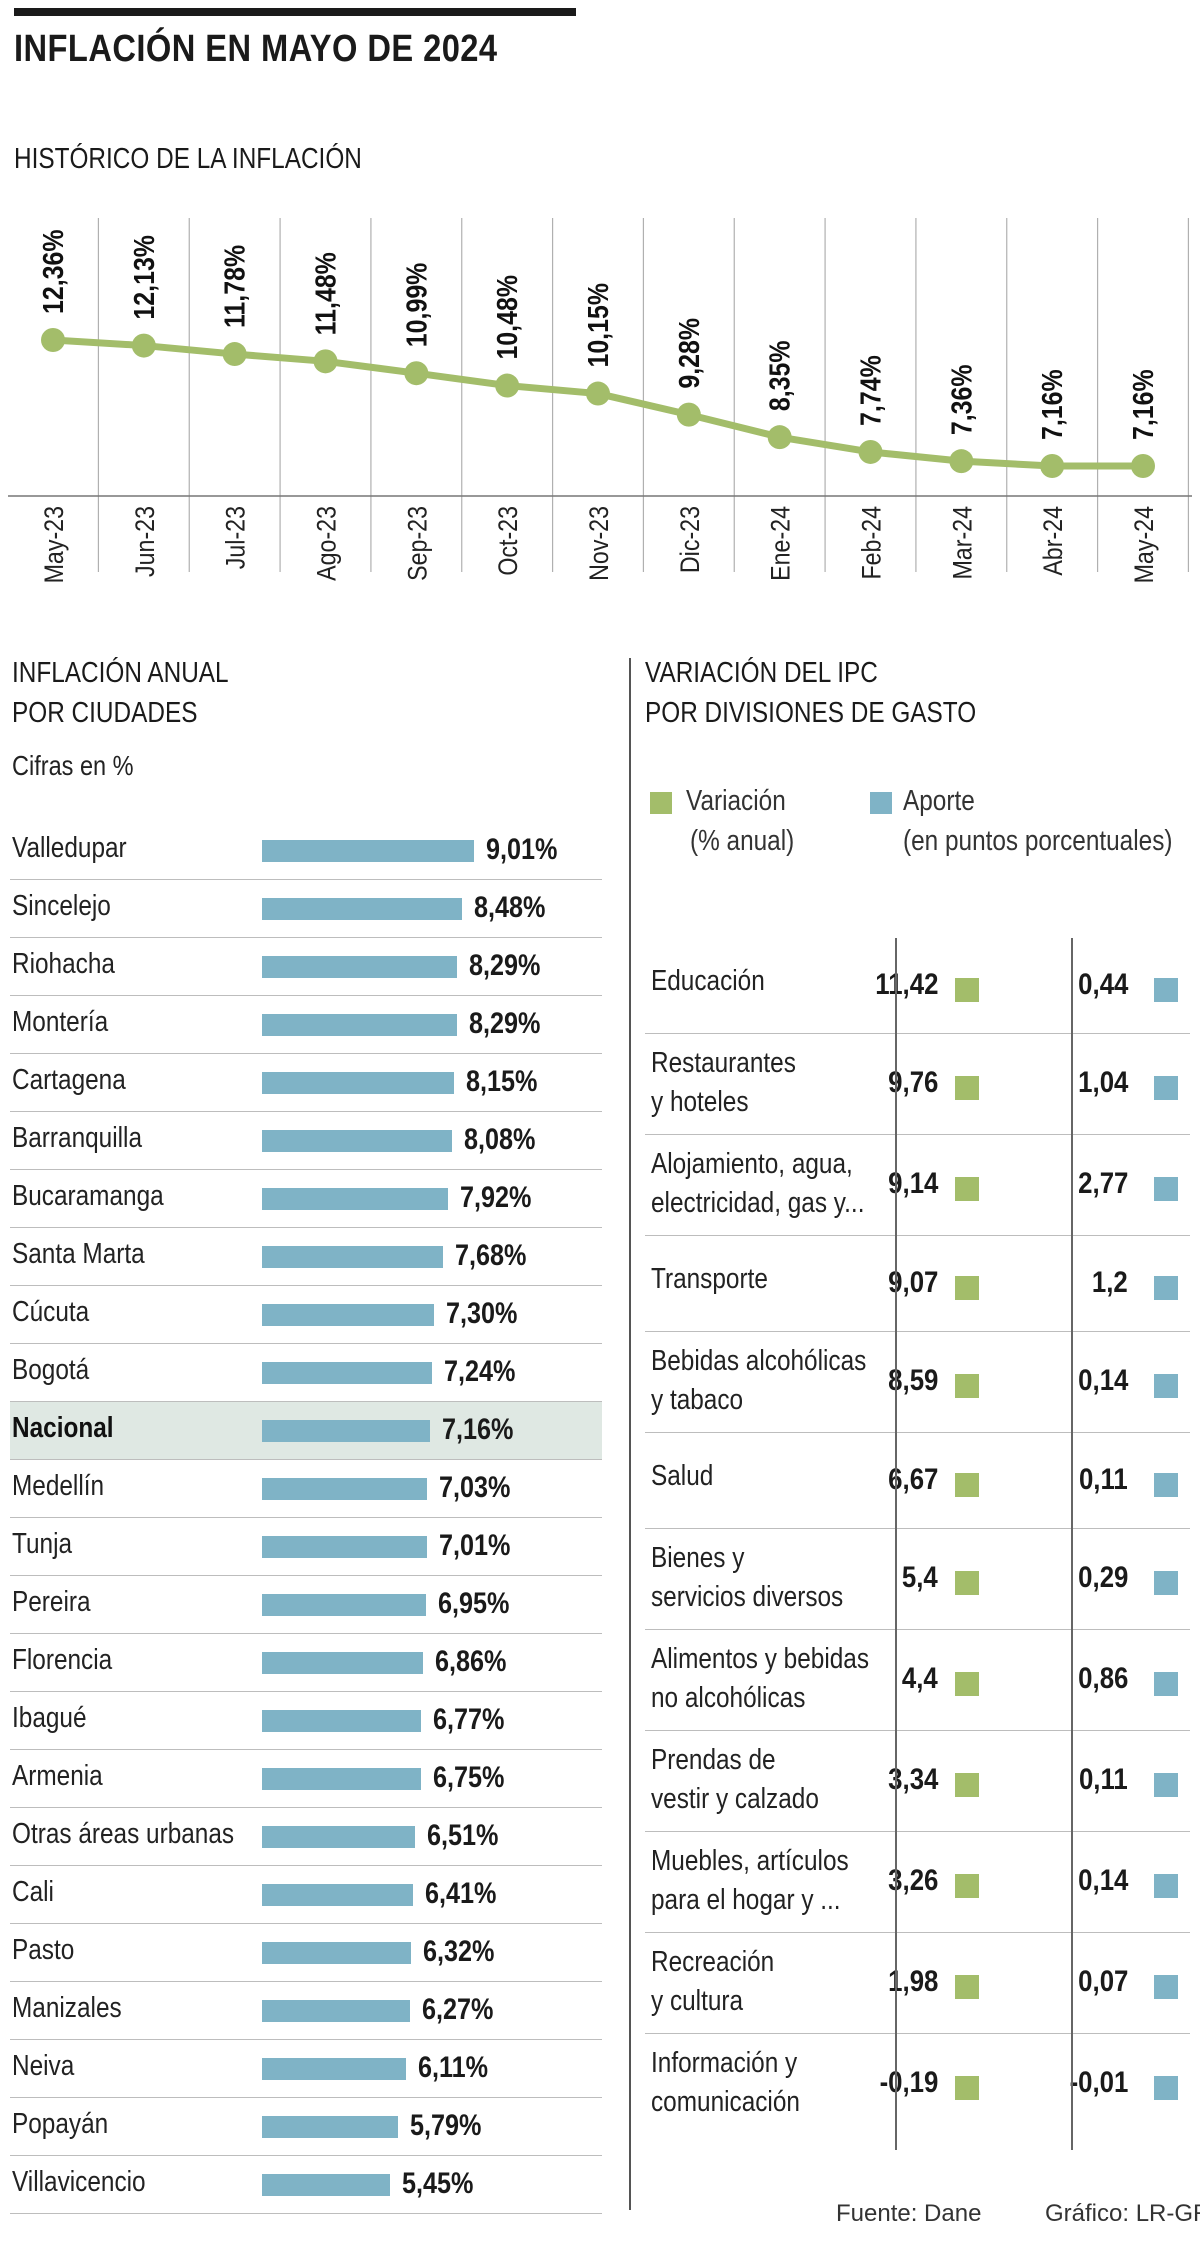  What do you see at coordinates (490, 1255) in the screenshot?
I see `city-value-label: 7,68%` at bounding box center [490, 1255].